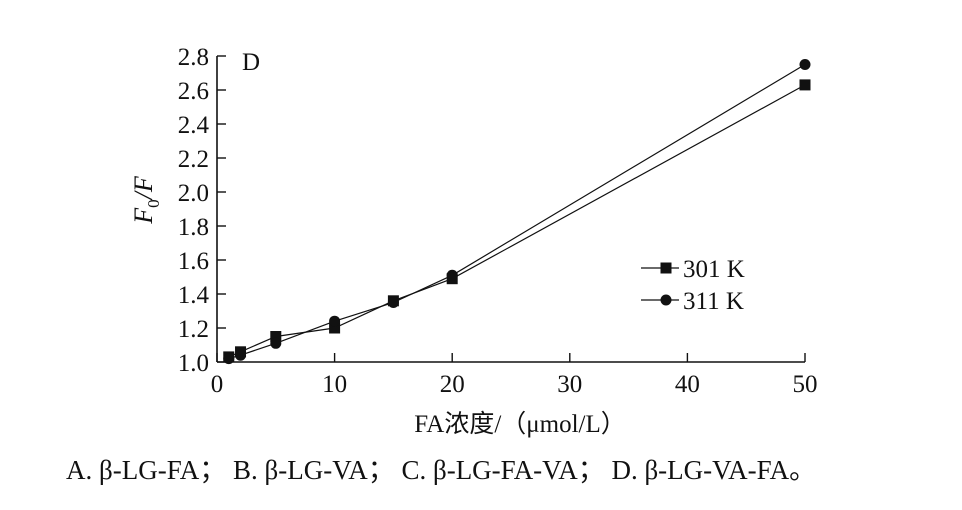  I want to click on legend-marker-square, so click(666, 268).